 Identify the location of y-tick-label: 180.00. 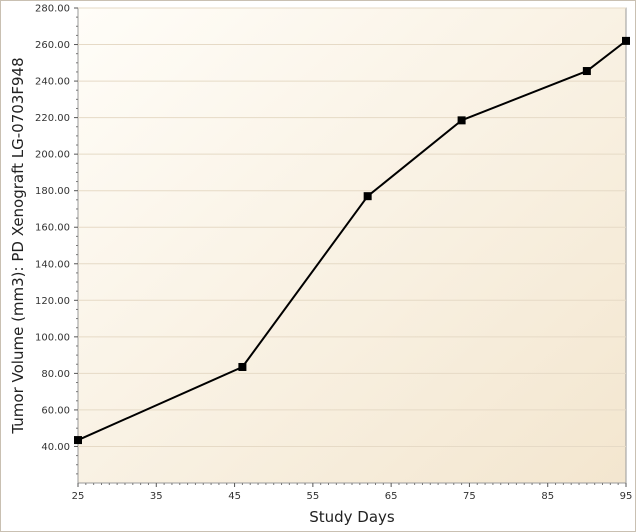
(52, 191).